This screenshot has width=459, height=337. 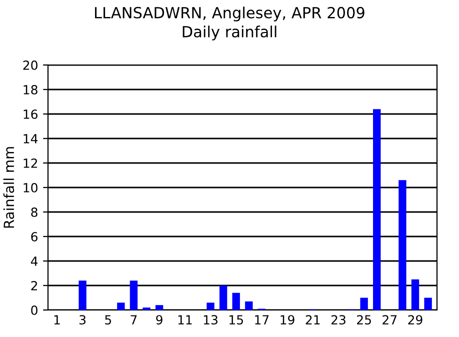 I want to click on x-tick-label: 3, so click(x=83, y=320).